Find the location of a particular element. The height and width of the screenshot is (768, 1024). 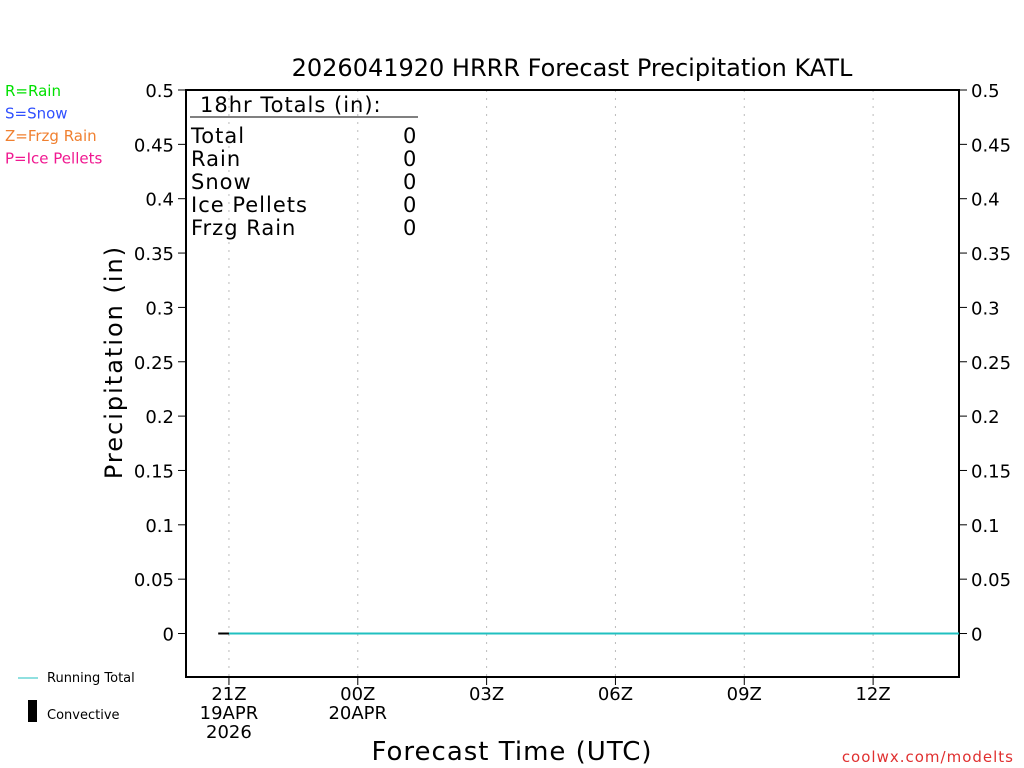

totals-row-label: Ice Pellets is located at coordinates (249, 205).